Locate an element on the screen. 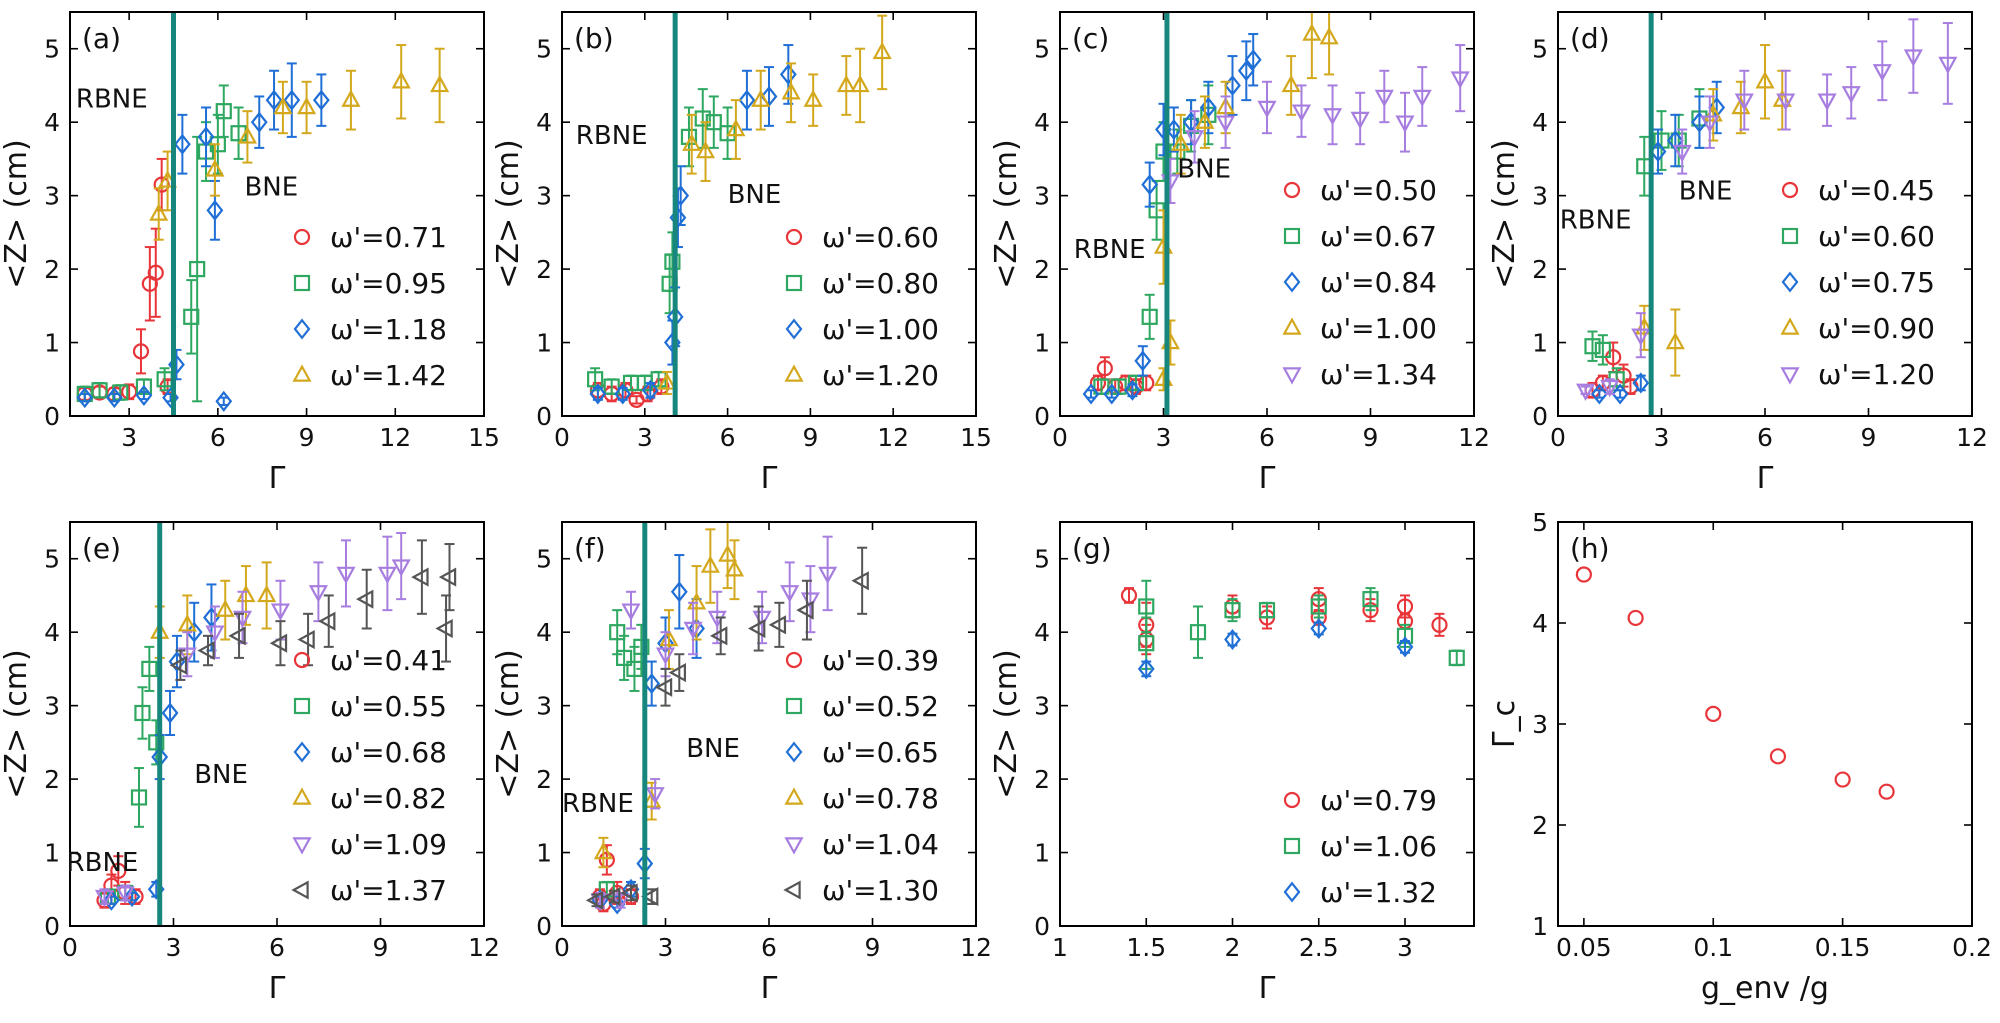 The height and width of the screenshot is (1023, 2000). legend-b: ω'=0.60 ω'=0.80 ω'=1.00 ω'=1.20 is located at coordinates (861, 306).